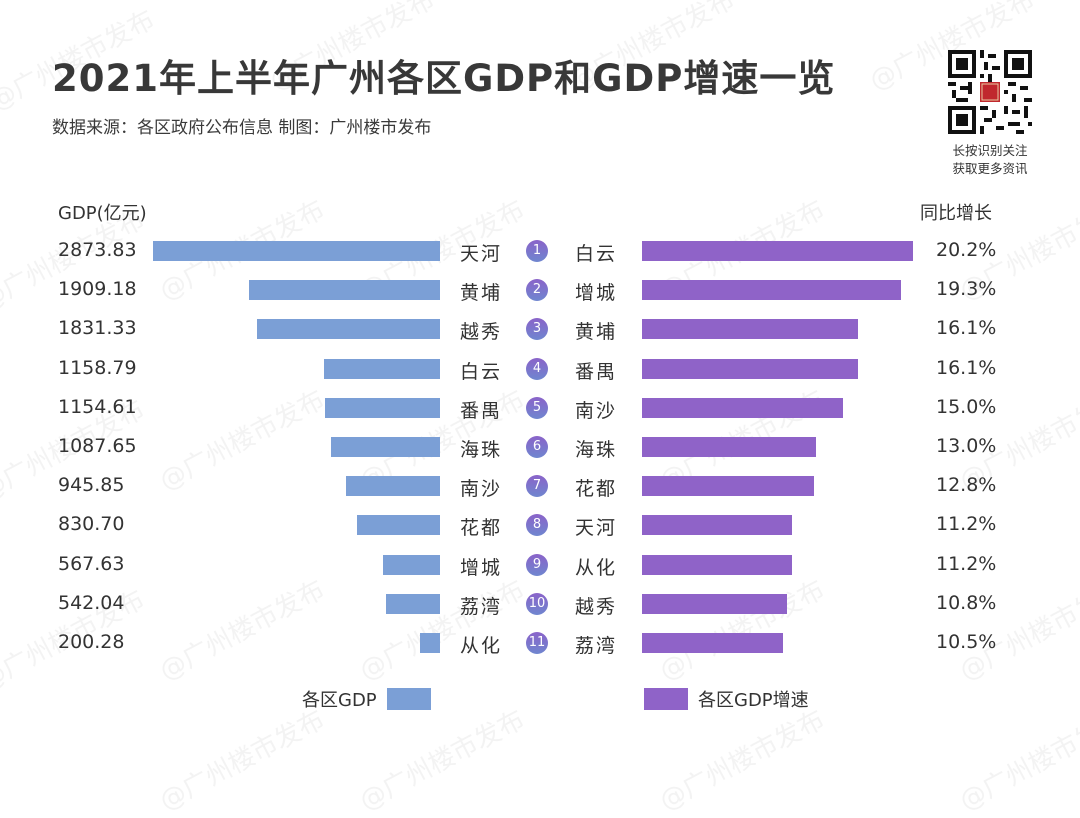 This screenshot has height=818, width=1080. I want to click on table-row: 567.63 增城 9 从化 11.2%, so click(540, 573).